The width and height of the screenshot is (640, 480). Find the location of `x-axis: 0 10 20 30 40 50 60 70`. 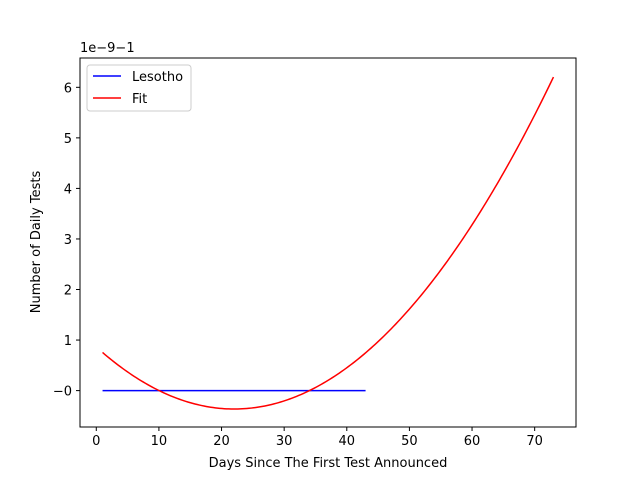

x-axis: 0 10 20 30 40 50 60 70 is located at coordinates (317, 438).